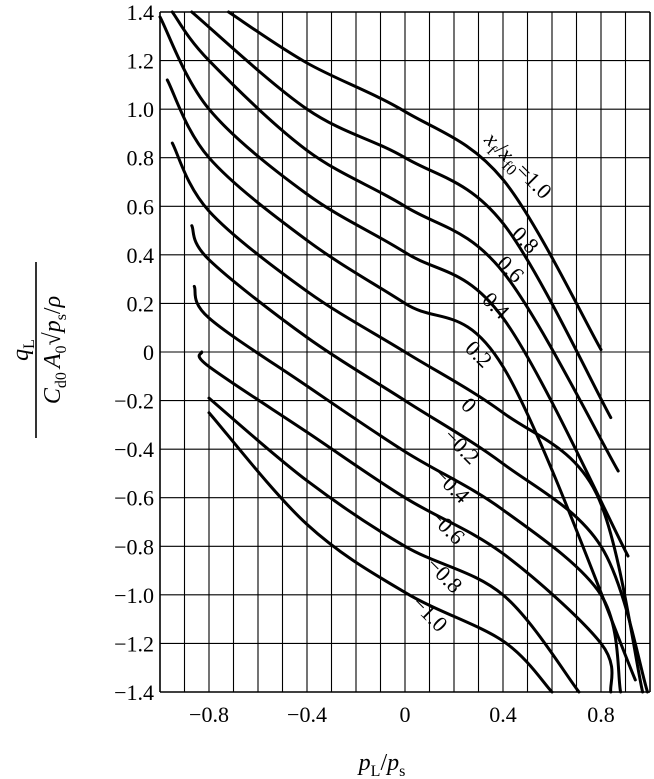  Describe the element at coordinates (503, 714) in the screenshot. I see `x-tick-label: 0.4` at that location.